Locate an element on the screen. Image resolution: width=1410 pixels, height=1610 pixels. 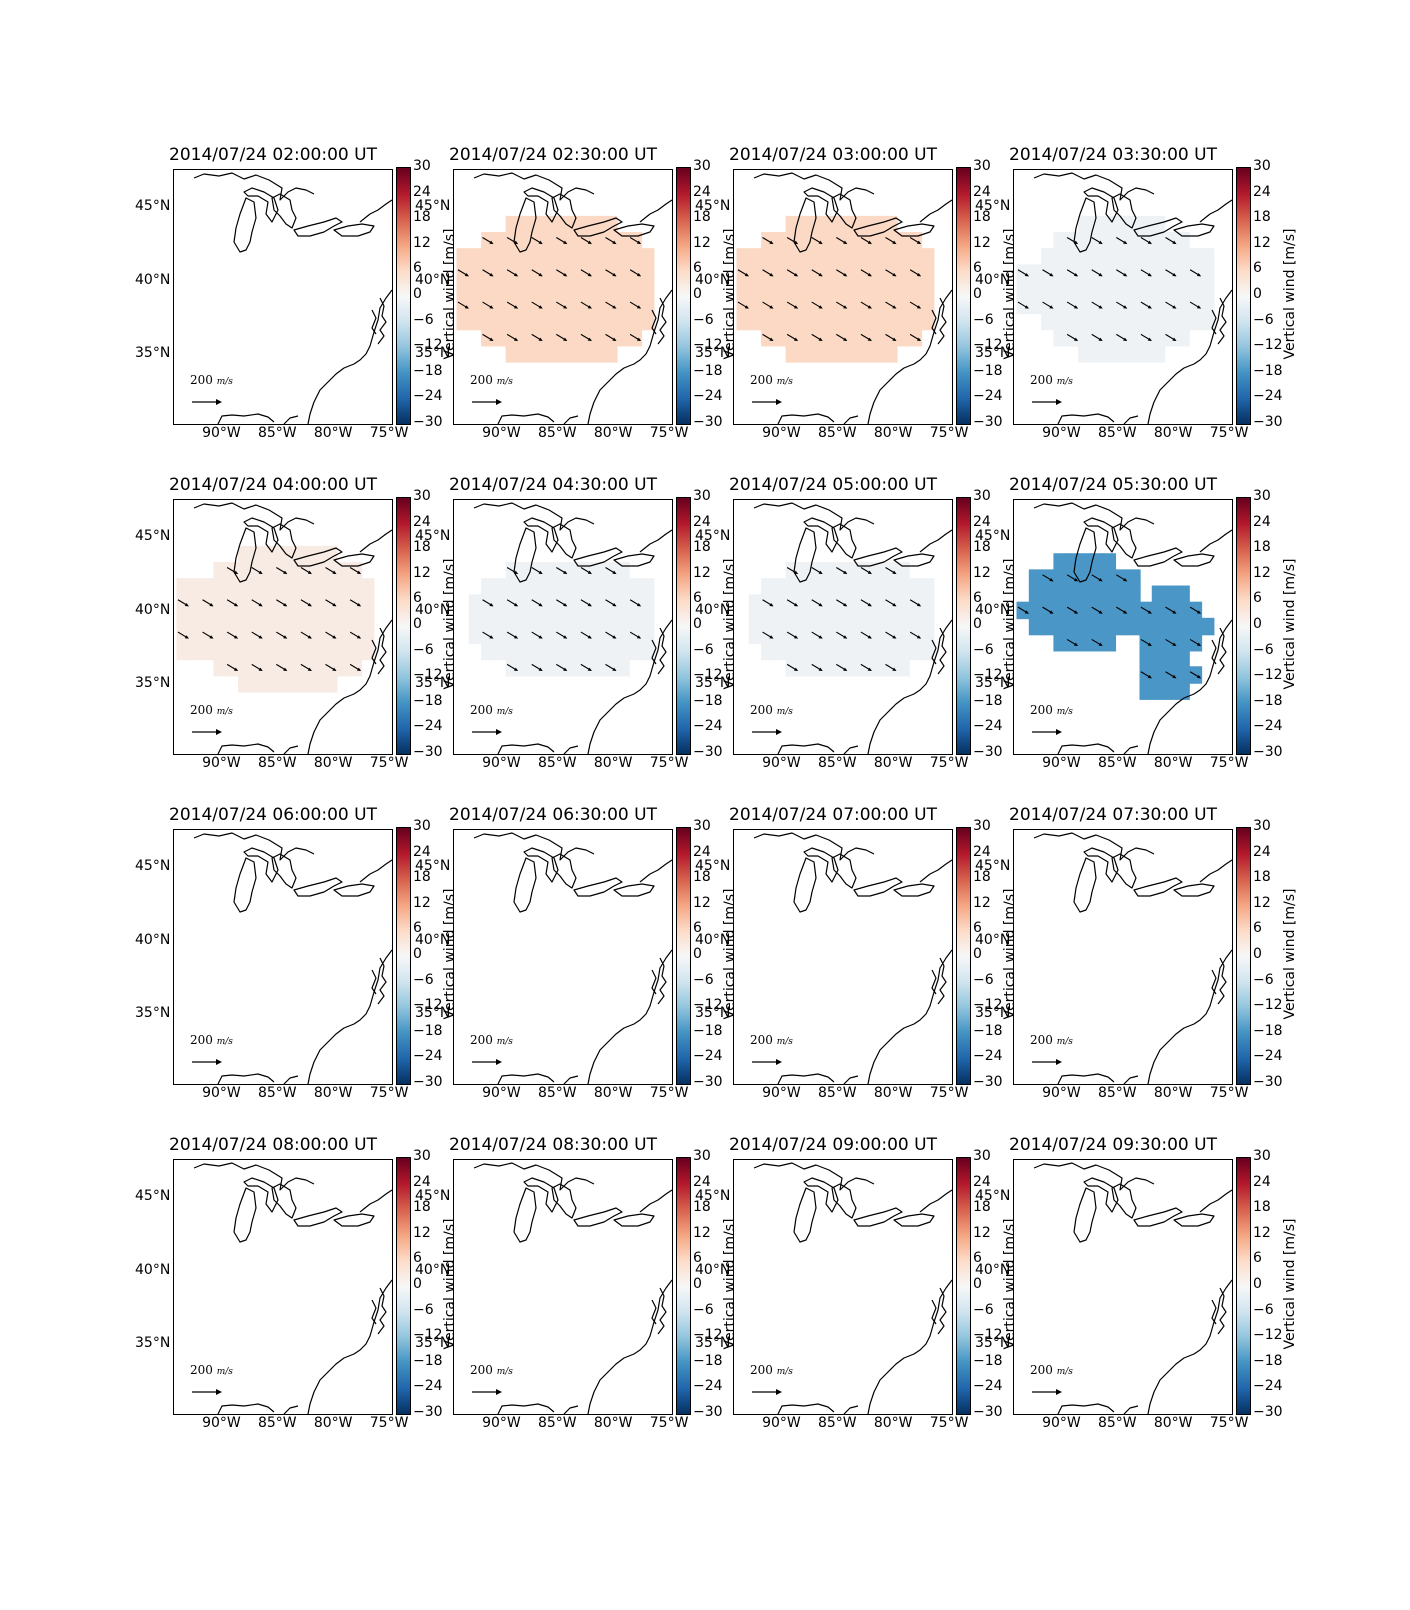
colorbar-tick-label: −18 is located at coordinates (708, 370).